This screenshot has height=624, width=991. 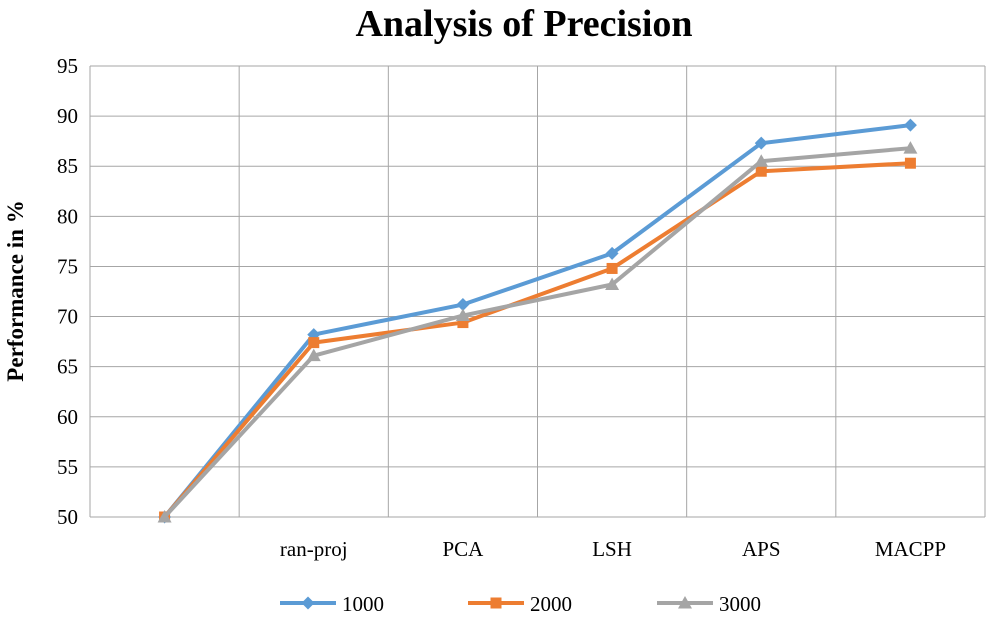 What do you see at coordinates (910, 549) in the screenshot?
I see `x-tick-label: MACPP` at bounding box center [910, 549].